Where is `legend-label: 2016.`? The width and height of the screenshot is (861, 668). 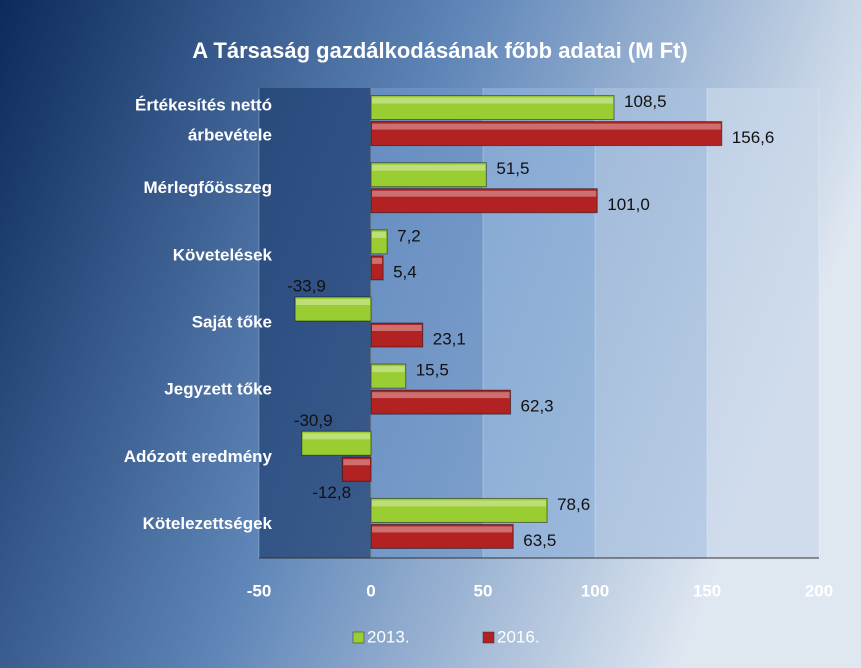
legend-label: 2016. is located at coordinates (518, 636).